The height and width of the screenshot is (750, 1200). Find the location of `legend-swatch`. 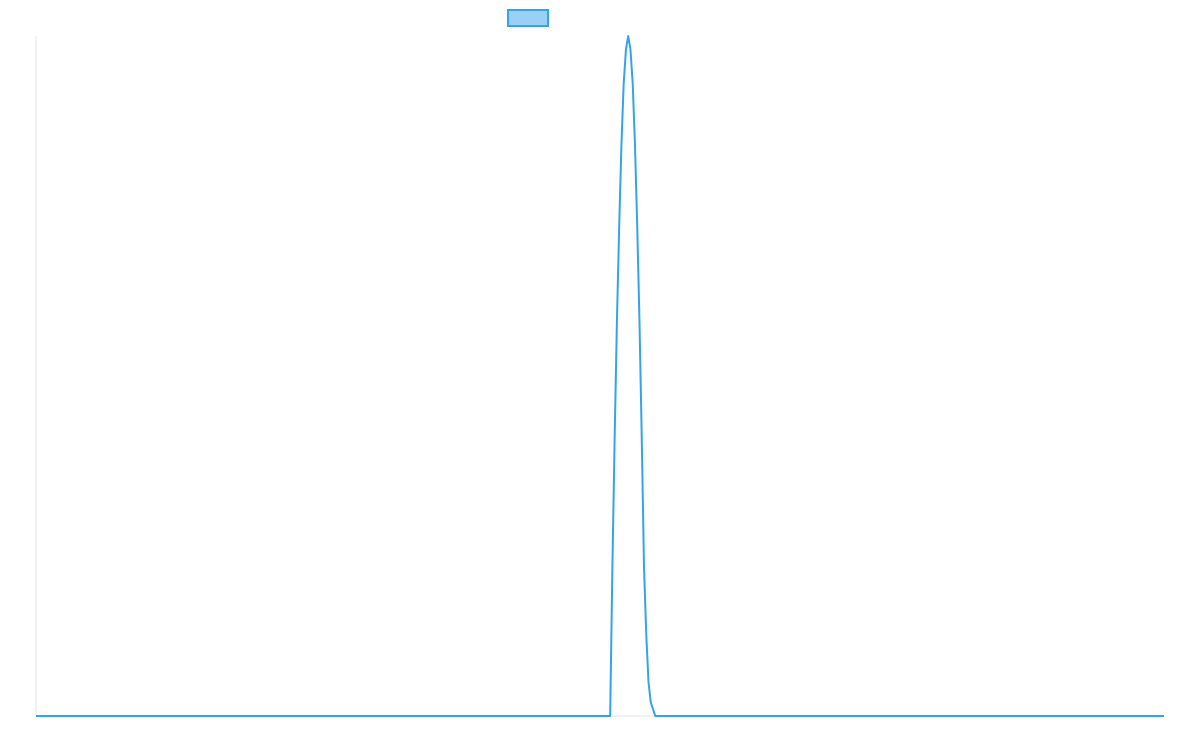

legend-swatch is located at coordinates (528, 18).